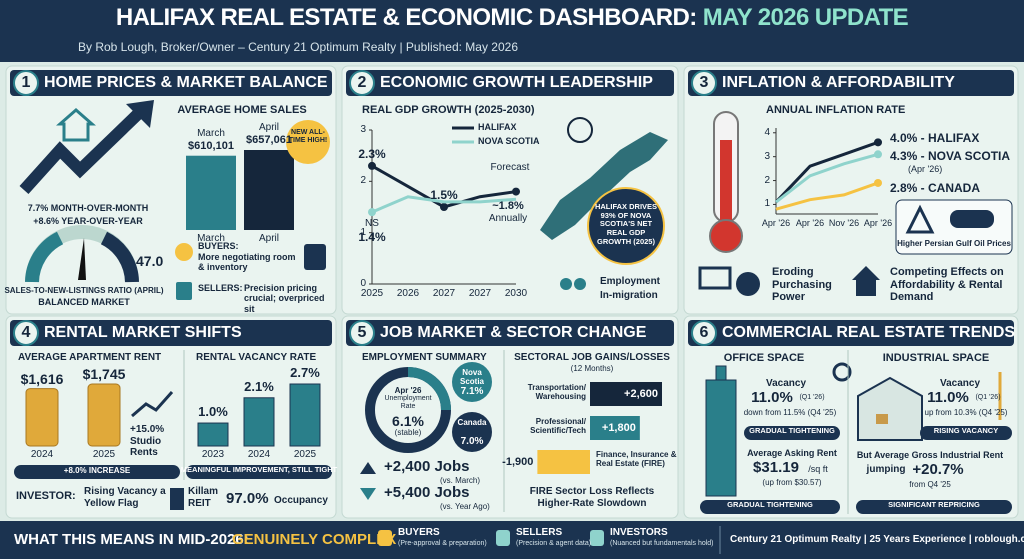 The width and height of the screenshot is (1024, 559). Describe the element at coordinates (242, 110) in the screenshot. I see `chart-title: AVERAGE HOME SALES` at that location.